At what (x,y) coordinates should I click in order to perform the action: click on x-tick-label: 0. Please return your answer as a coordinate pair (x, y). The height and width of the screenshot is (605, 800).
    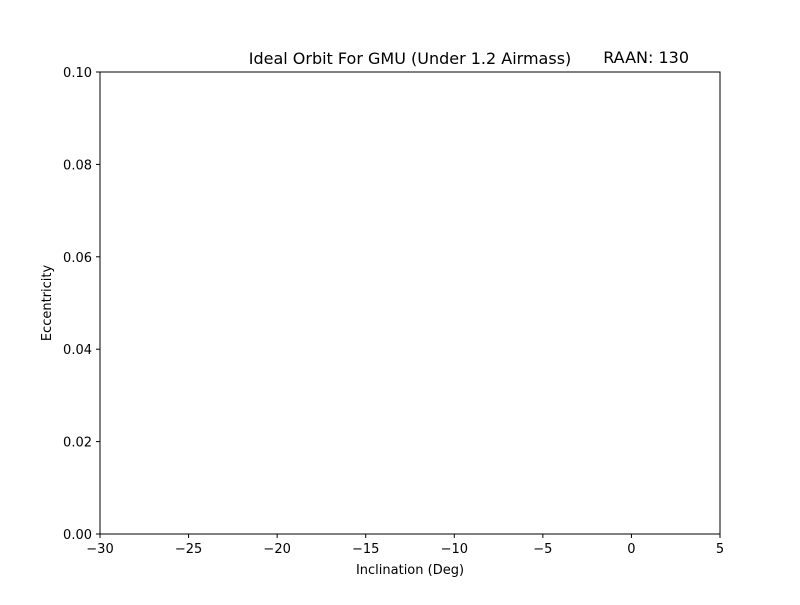
    Looking at the image, I should click on (631, 549).